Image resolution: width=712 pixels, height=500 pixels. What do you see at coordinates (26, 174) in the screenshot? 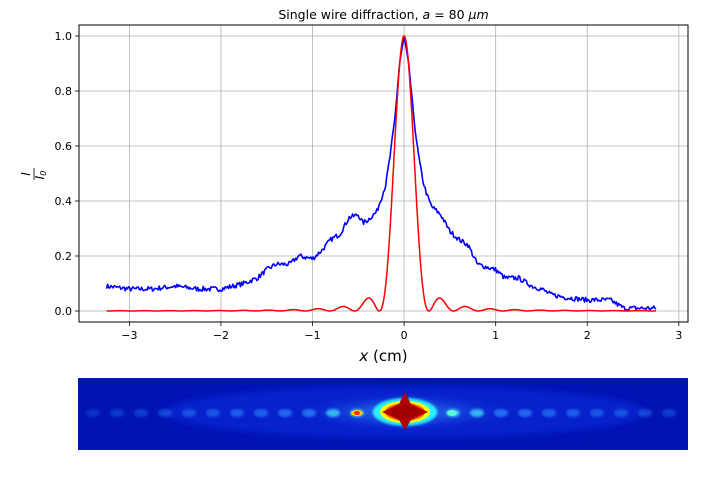
I see `svg-text: I` at bounding box center [26, 174].